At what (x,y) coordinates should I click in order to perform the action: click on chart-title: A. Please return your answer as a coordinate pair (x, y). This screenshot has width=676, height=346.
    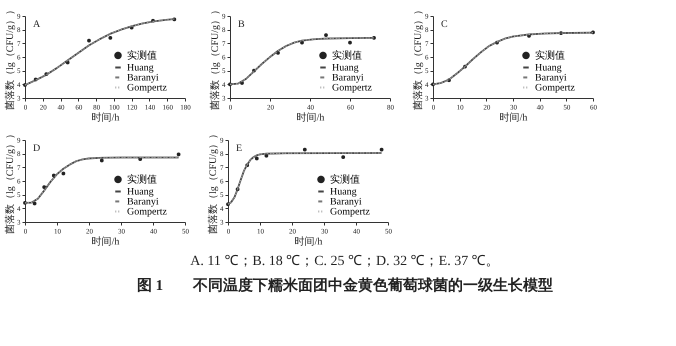
    Looking at the image, I should click on (37, 24).